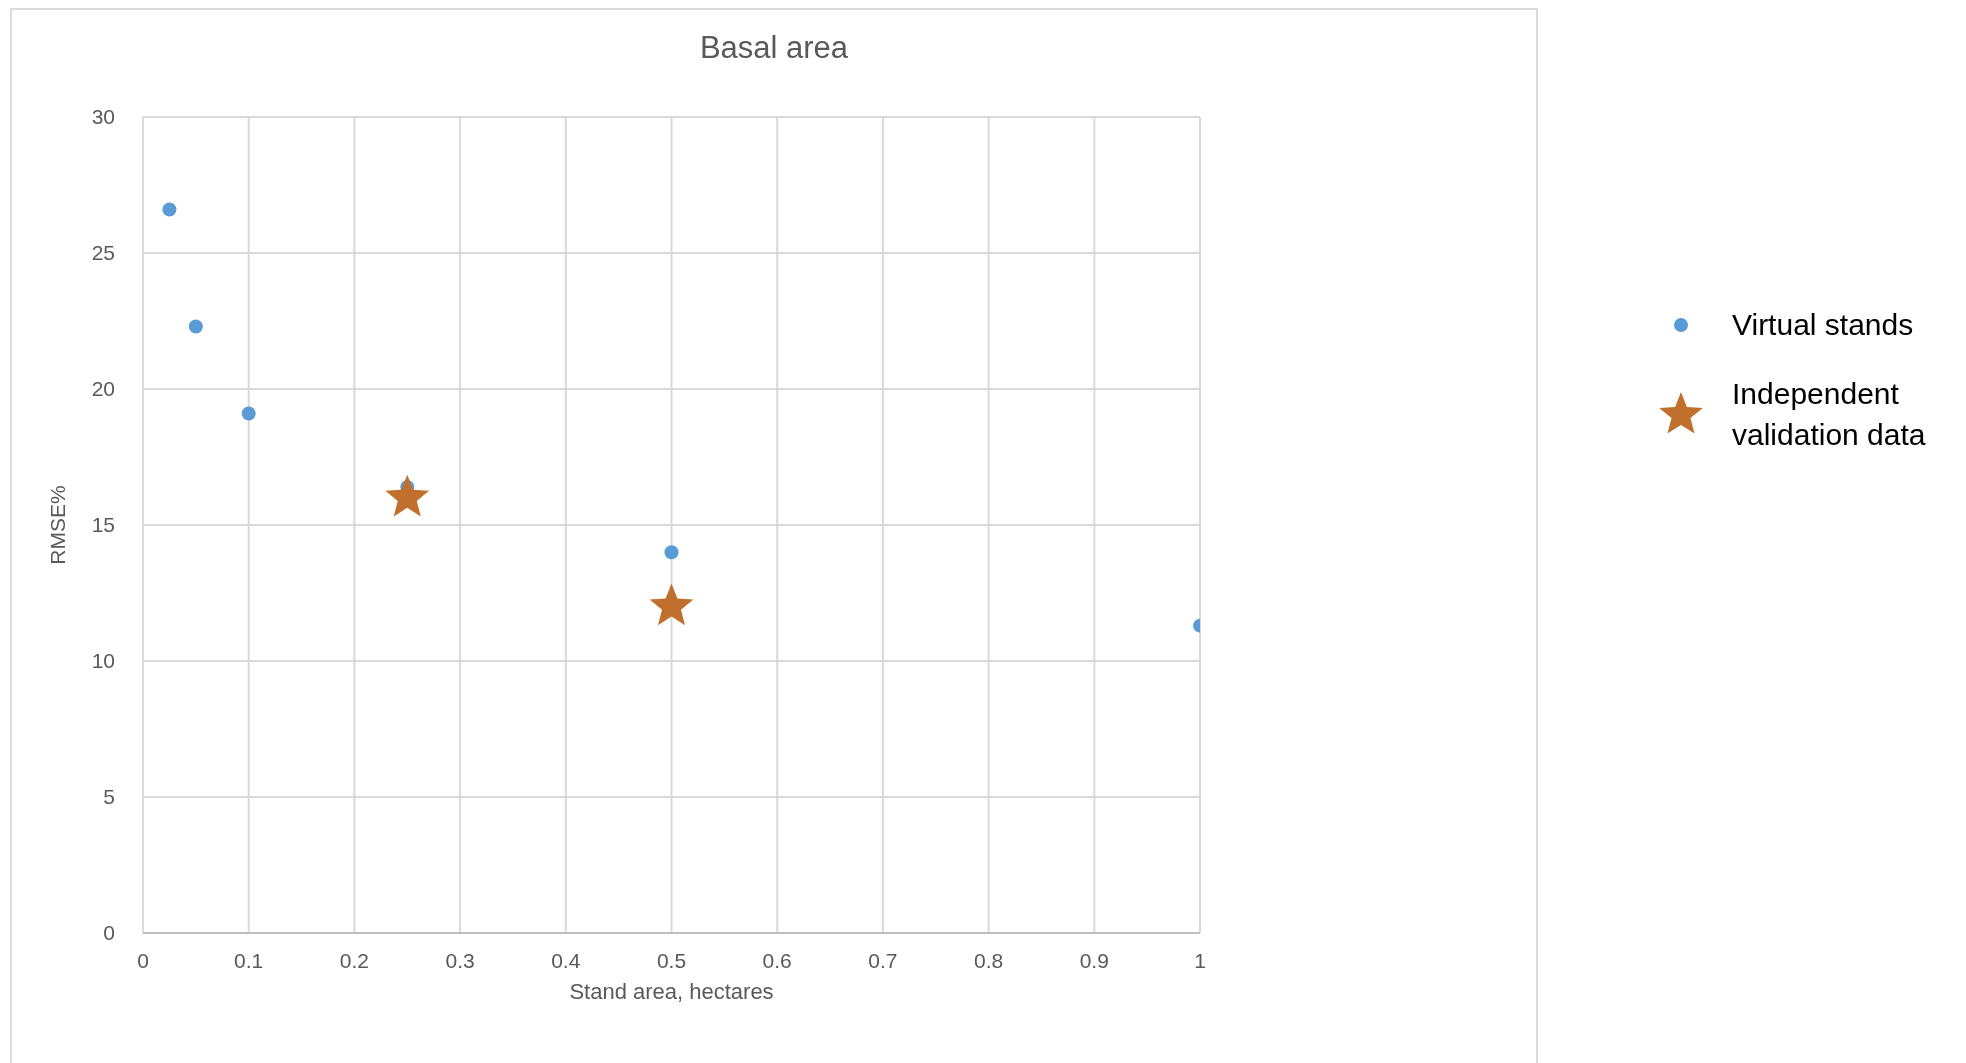  What do you see at coordinates (58, 525) in the screenshot?
I see `y-axis-title: RMSE%` at bounding box center [58, 525].